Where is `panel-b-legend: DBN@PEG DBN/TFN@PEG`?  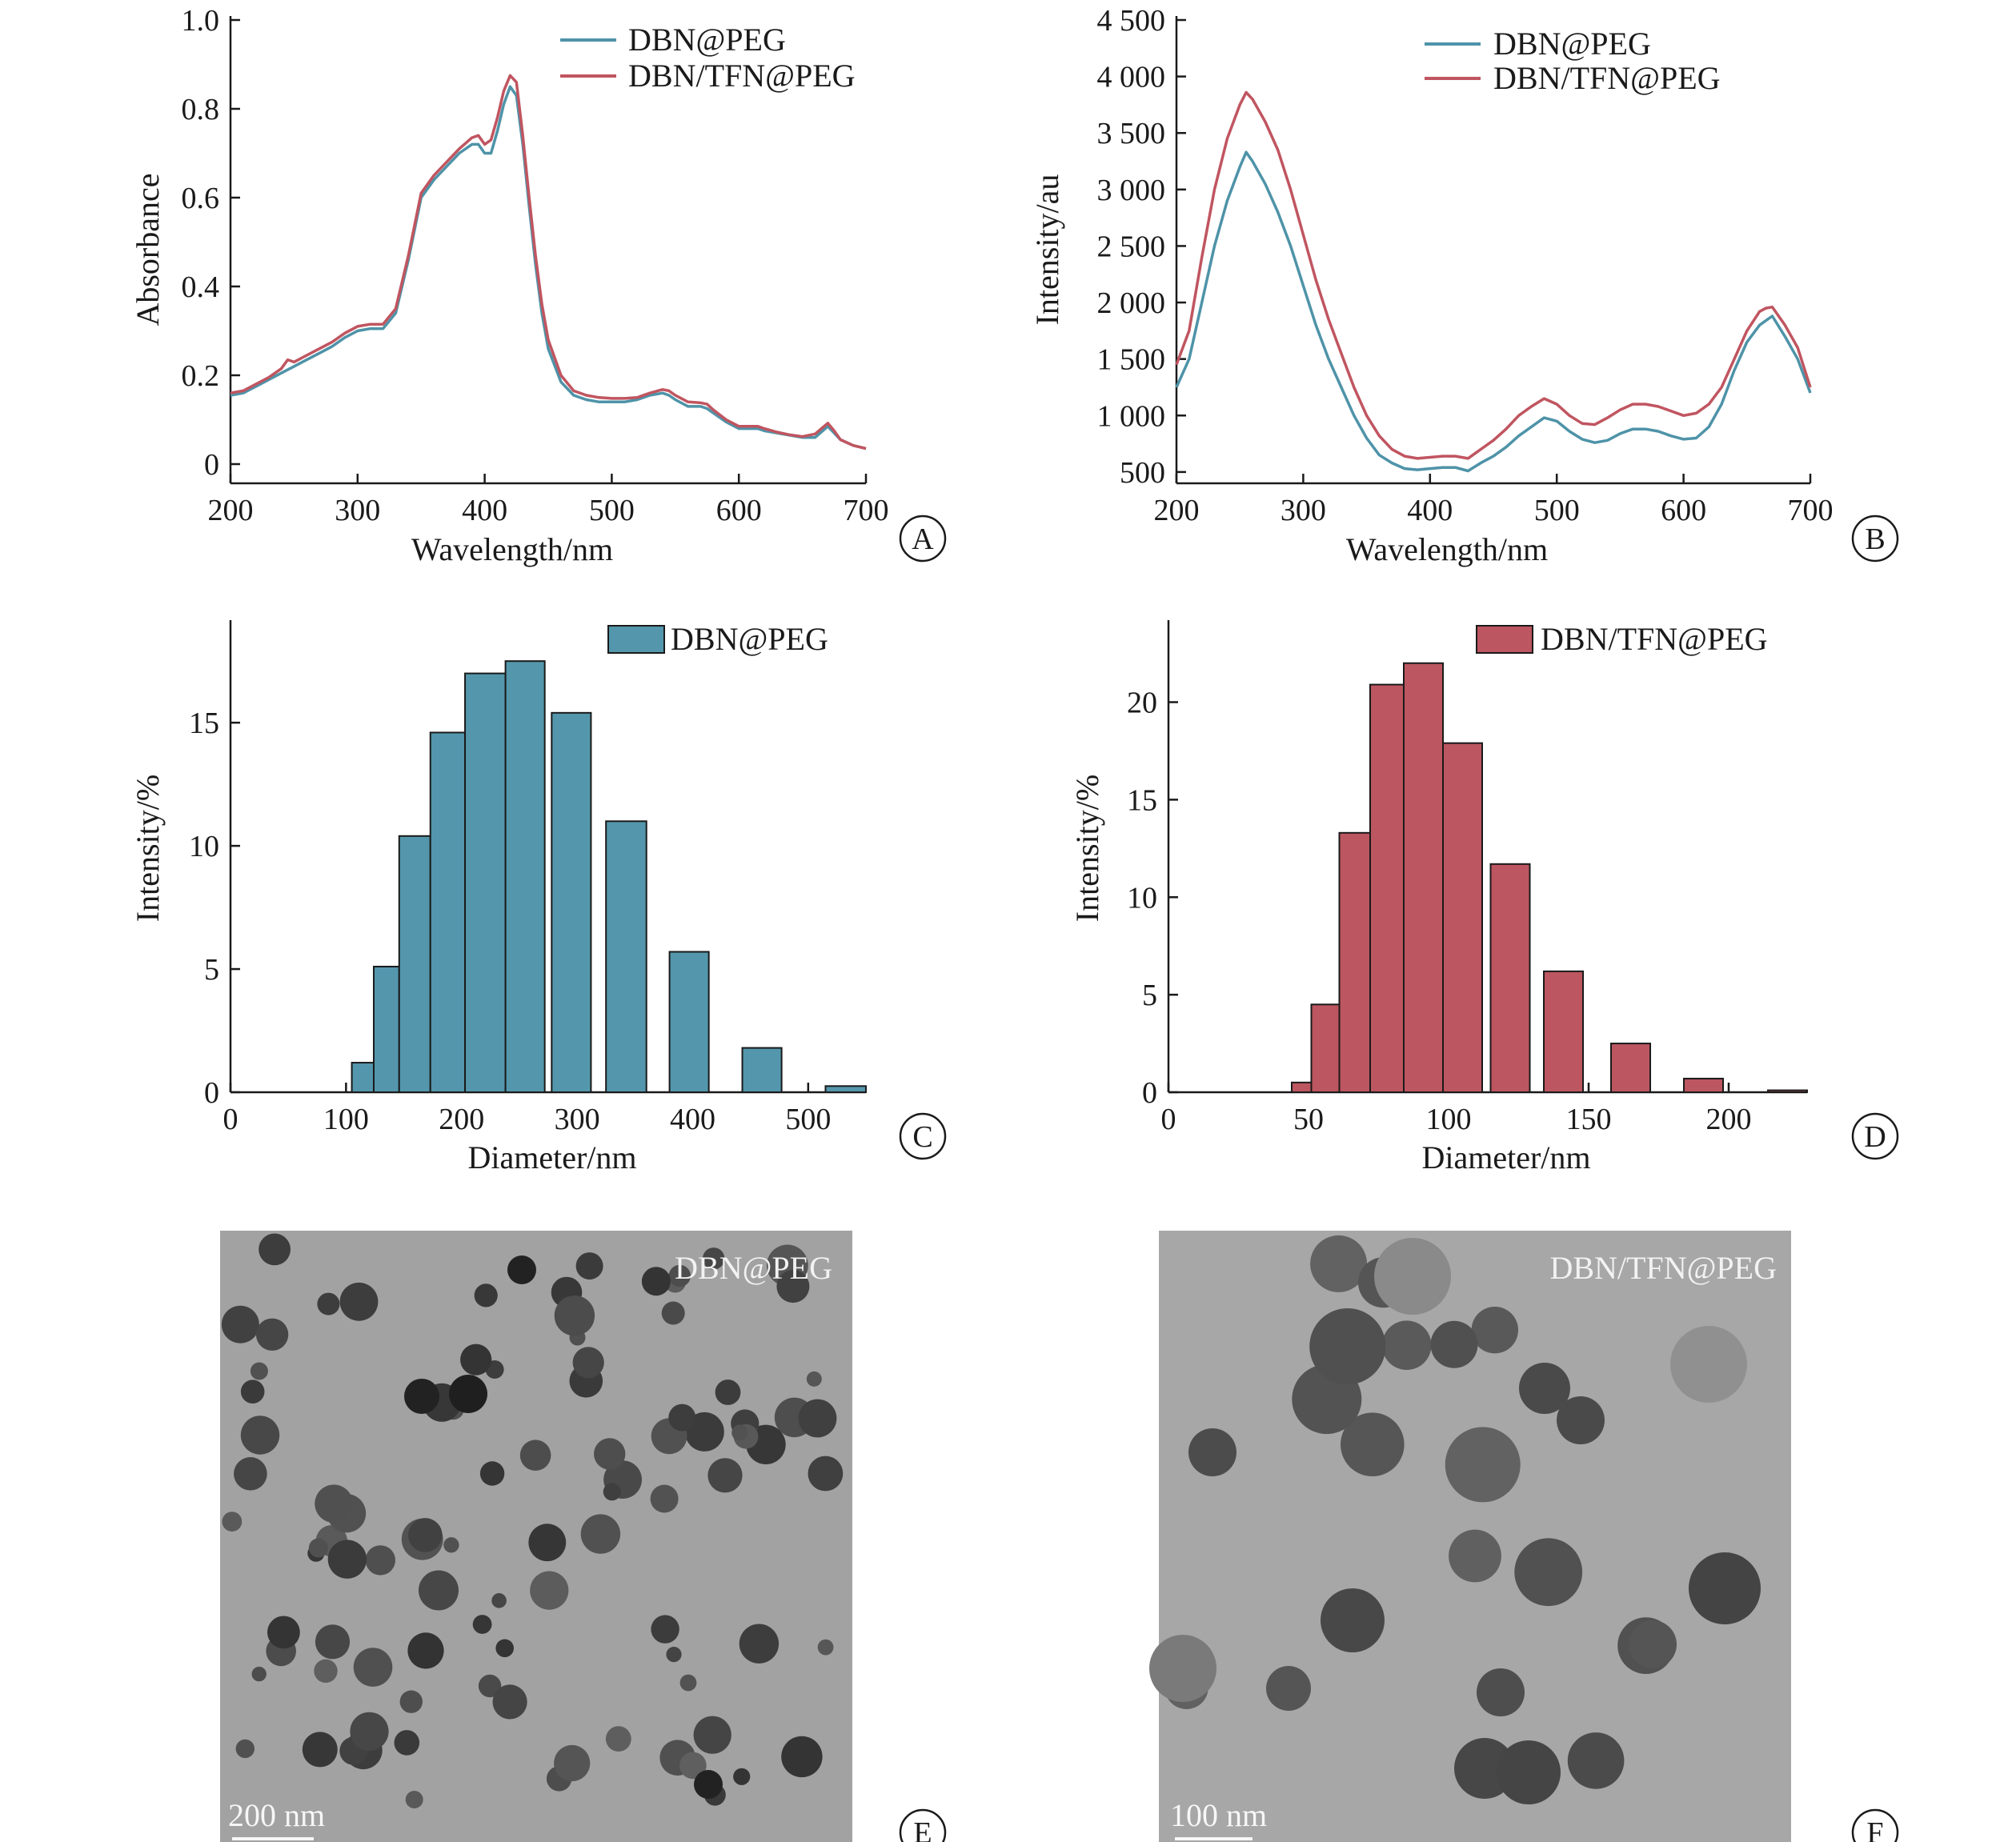 panel-b-legend: DBN@PEG DBN/TFN@PEG is located at coordinates (1573, 61).